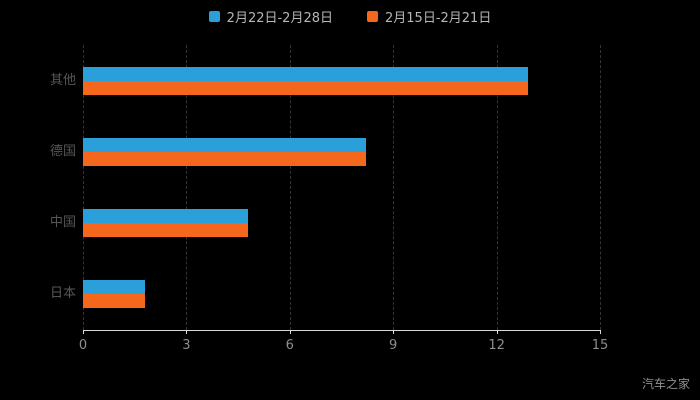 This screenshot has width=700, height=400. I want to click on x-axis-tick-label: 3, so click(186, 345).